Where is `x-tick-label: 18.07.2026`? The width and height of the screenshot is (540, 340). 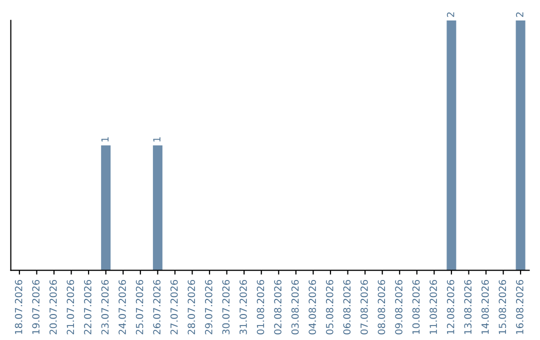
x-tick-label: 18.07.2026 is located at coordinates (18, 307).